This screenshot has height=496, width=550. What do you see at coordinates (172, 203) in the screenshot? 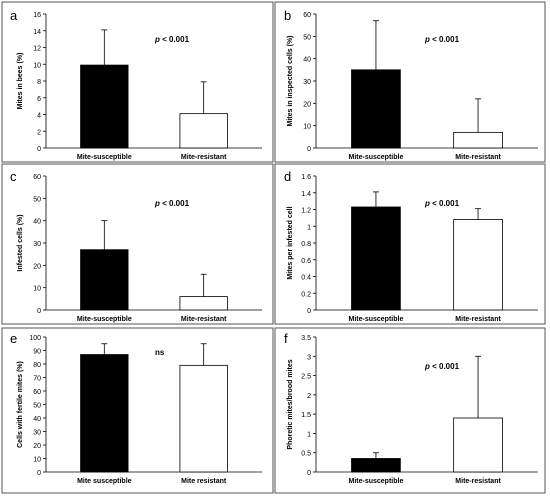
I see `significance-label-c: p < 0.001` at bounding box center [172, 203].